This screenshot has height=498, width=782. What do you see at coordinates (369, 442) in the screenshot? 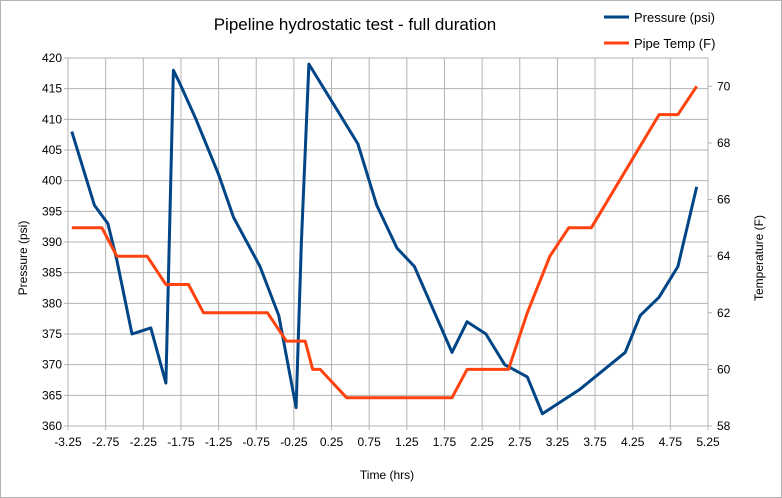
I see `x-tick-label: 0.75` at bounding box center [369, 442].